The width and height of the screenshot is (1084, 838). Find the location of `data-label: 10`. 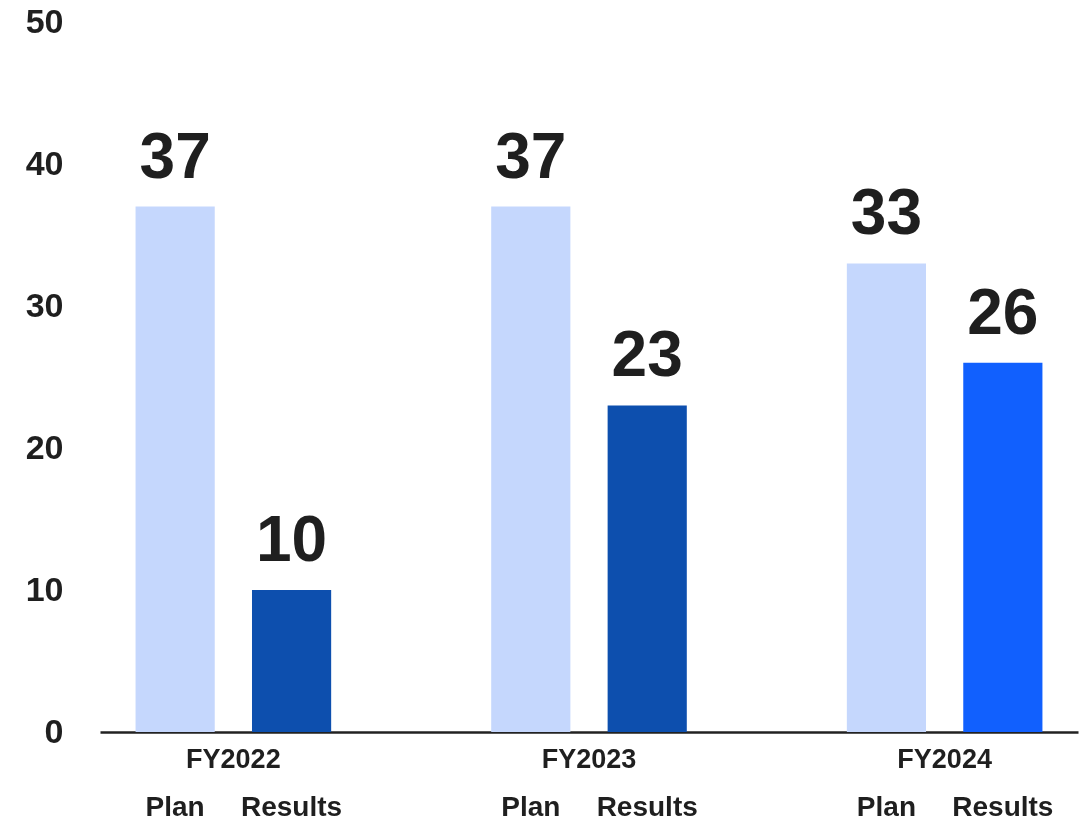

data-label: 10 is located at coordinates (291, 539).